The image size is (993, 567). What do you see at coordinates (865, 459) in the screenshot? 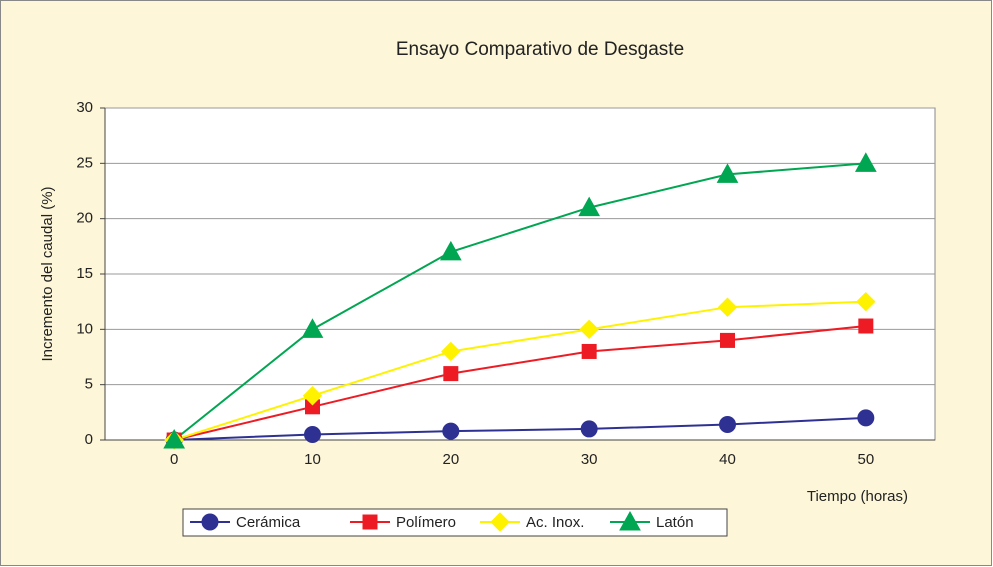
I see `x-tick-label: 50` at bounding box center [865, 459].